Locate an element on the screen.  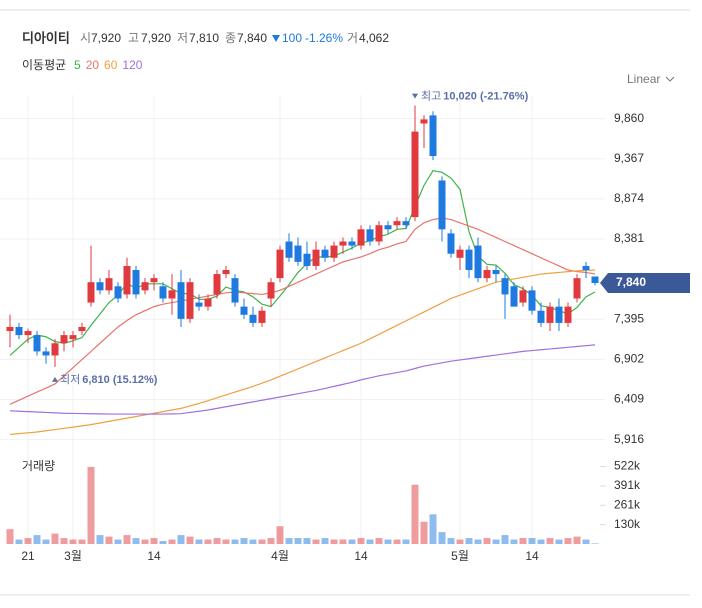
scale-select: Linear is located at coordinates (643, 79).